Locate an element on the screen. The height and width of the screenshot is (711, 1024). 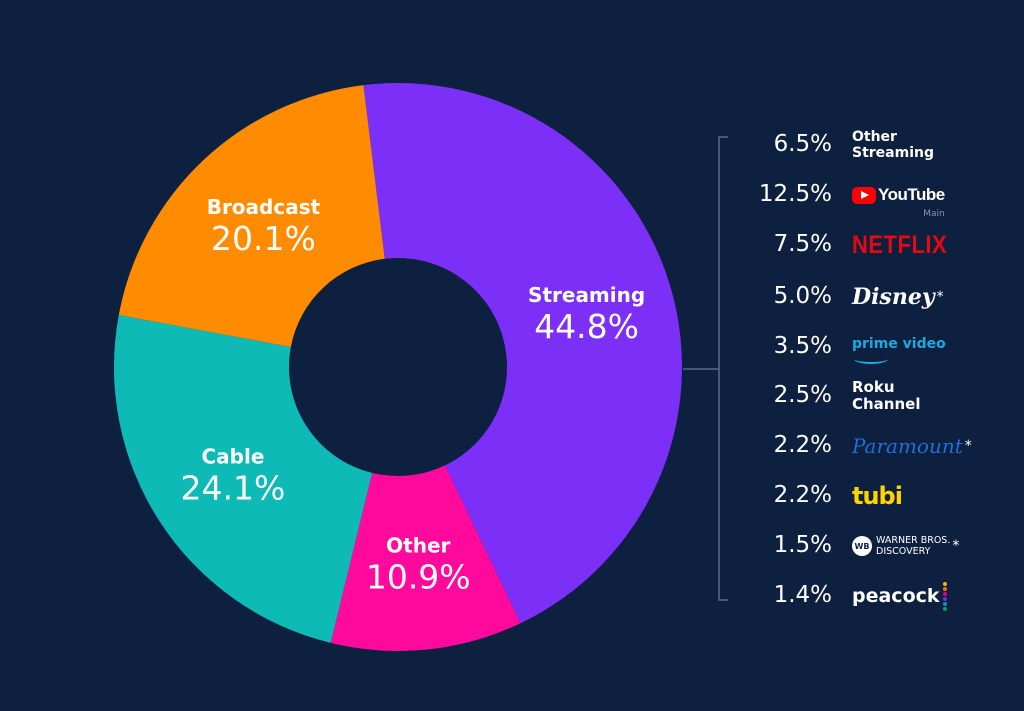
slice-label-other: Other is located at coordinates (418, 545).